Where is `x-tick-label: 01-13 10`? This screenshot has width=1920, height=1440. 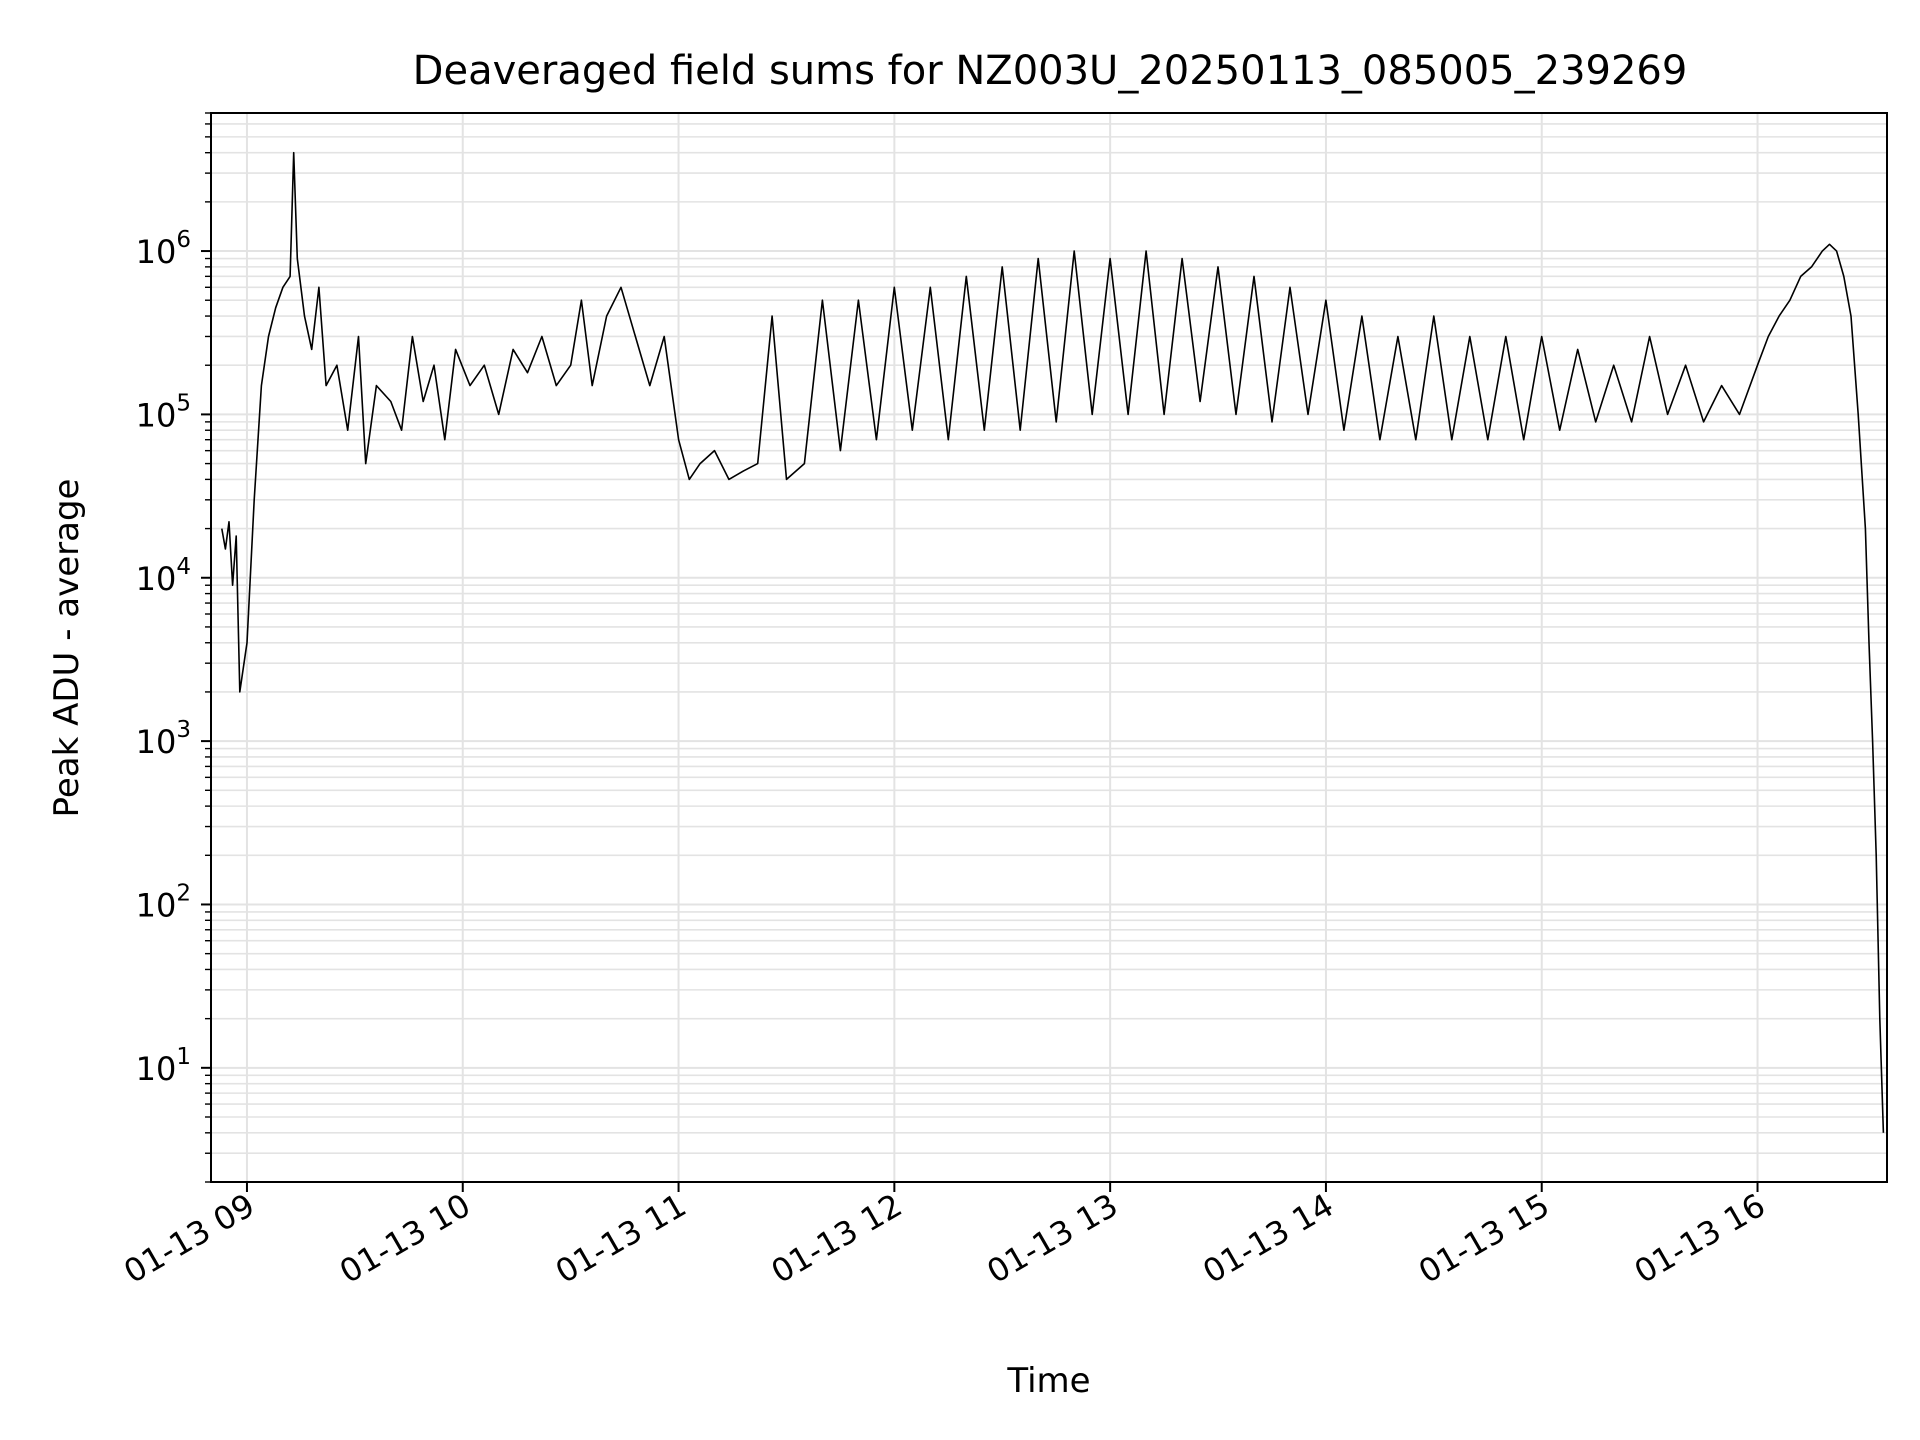 x-tick-label: 01-13 10 is located at coordinates (405, 1238).